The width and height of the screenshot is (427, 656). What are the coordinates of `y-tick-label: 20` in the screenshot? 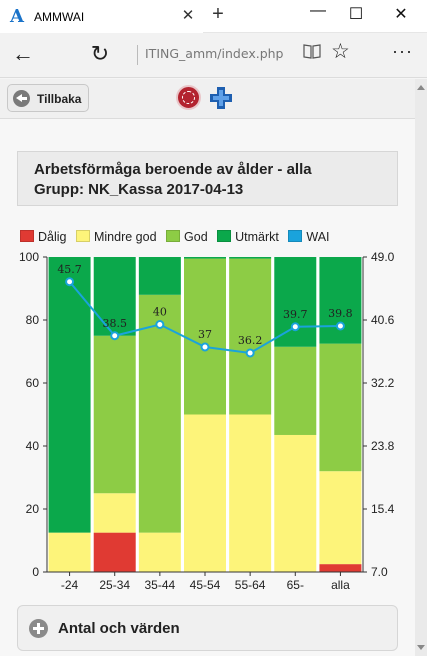 It's located at (33, 509).